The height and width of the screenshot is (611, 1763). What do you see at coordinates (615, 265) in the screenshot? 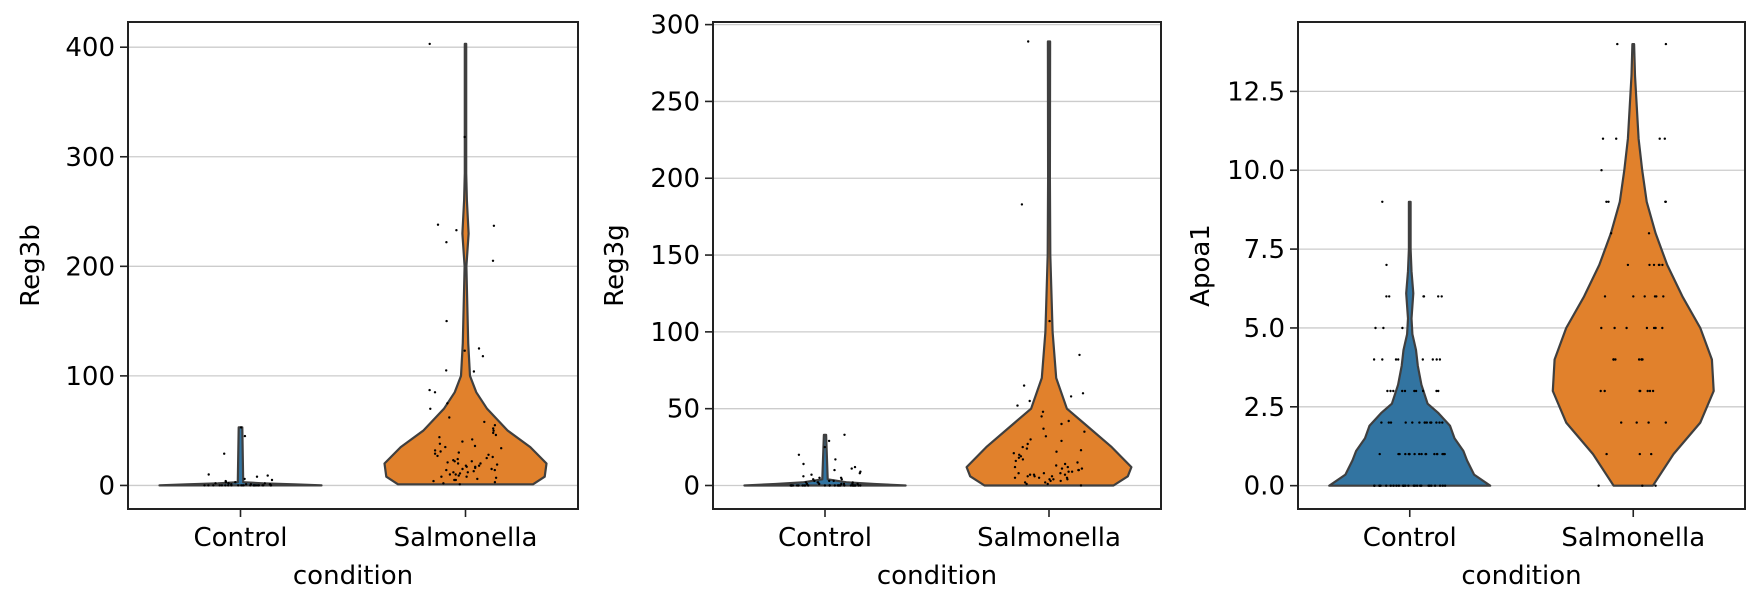
I see `y-axis-label: Reg3g` at bounding box center [615, 265].